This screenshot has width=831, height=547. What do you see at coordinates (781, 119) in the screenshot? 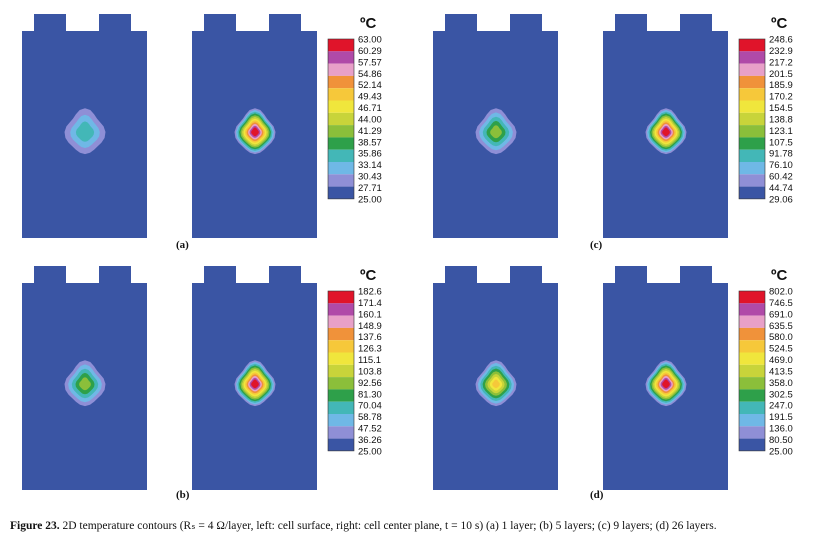
I see `colorbar-tick-label: 138.8` at bounding box center [781, 119].